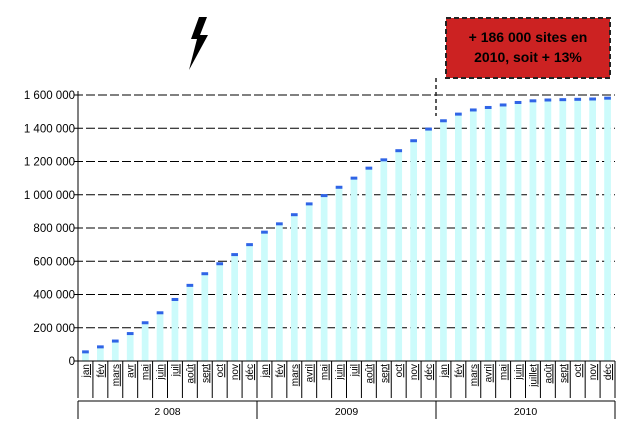  What do you see at coordinates (54, 229) in the screenshot?
I see `y-tick-label: 800 000` at bounding box center [54, 229].